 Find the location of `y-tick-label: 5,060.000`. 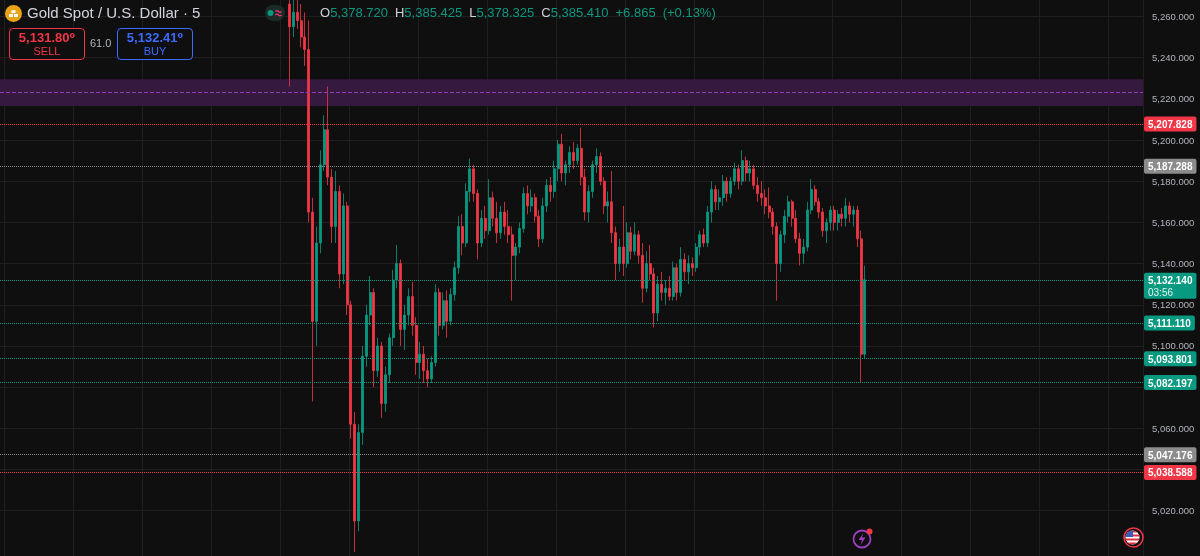

y-tick-label: 5,060.000 is located at coordinates (1173, 428).